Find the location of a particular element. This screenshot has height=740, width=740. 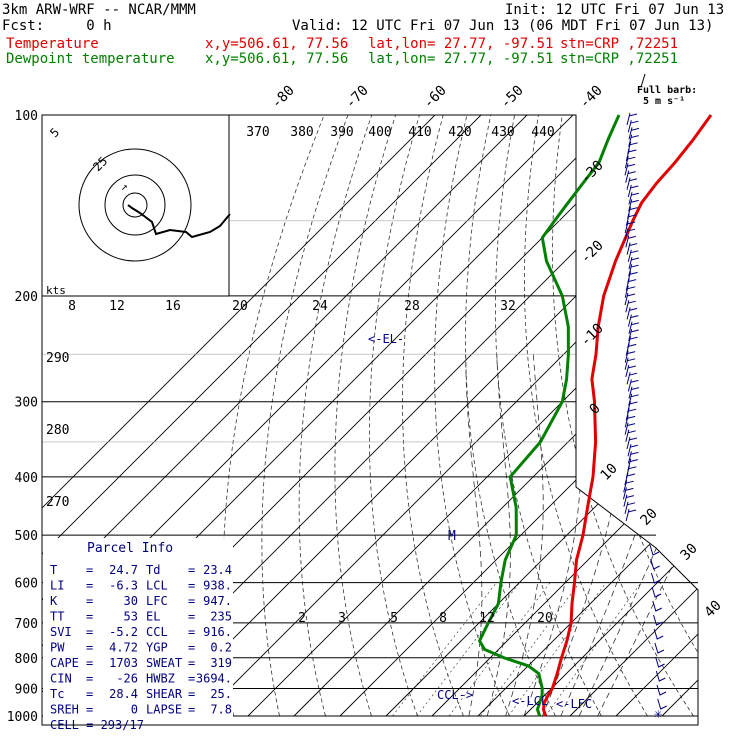

temperature-legend-label: Temperature is located at coordinates (52, 44).